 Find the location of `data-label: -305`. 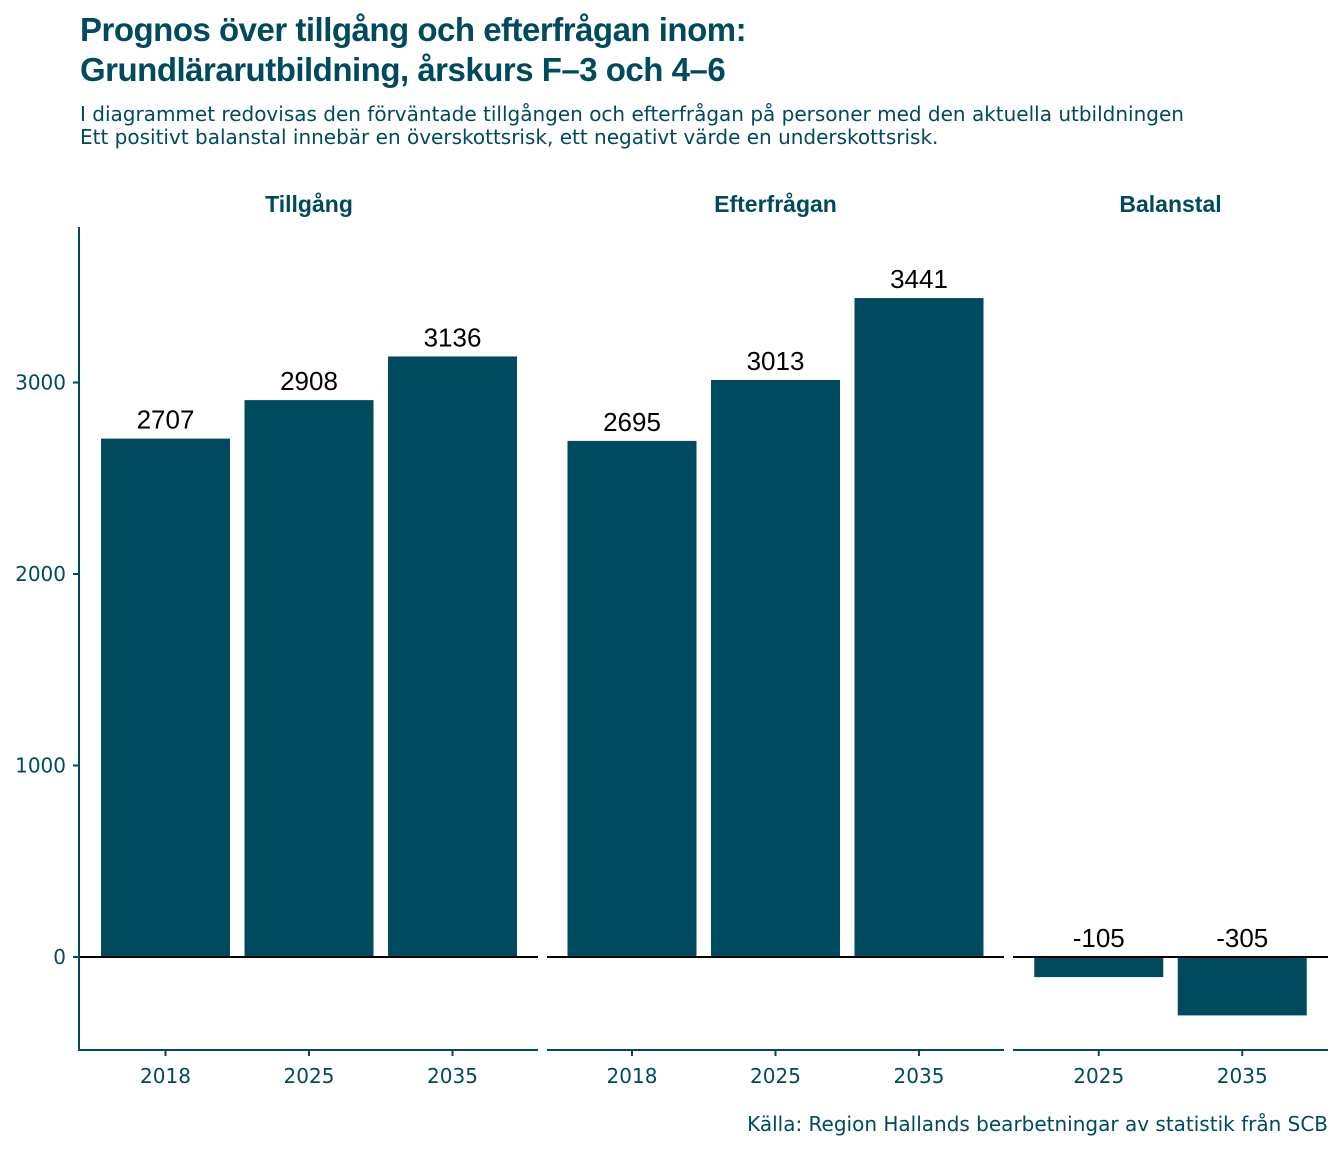

data-label: -305 is located at coordinates (1242, 938).